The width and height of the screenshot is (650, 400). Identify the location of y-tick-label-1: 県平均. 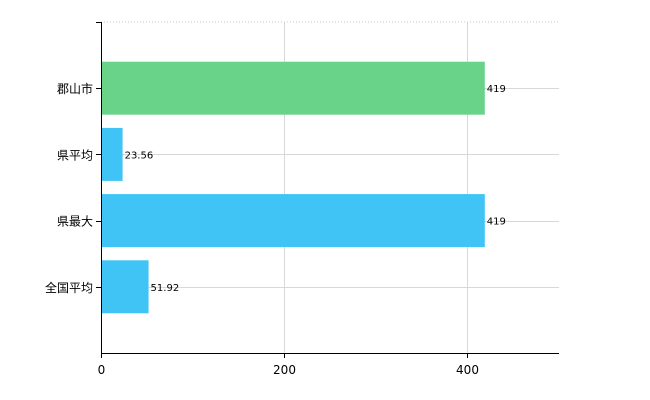
(75, 155).